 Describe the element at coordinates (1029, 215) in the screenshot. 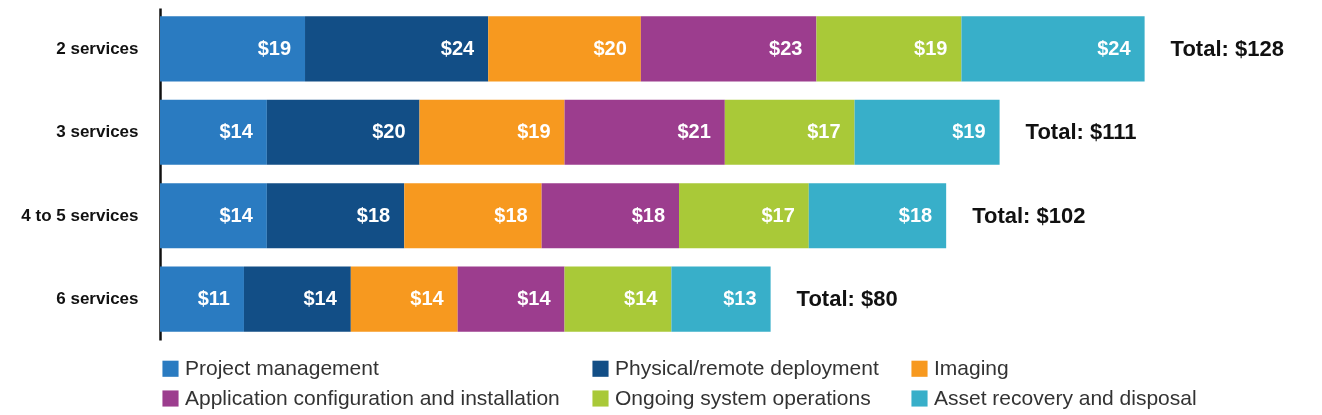

I see `total-label: Total: $102` at that location.